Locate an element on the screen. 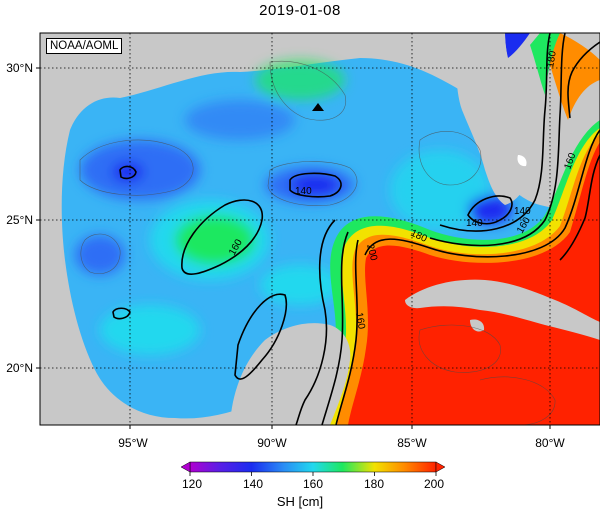 The width and height of the screenshot is (600, 515). colorbar-tick-label: 200 is located at coordinates (434, 484).